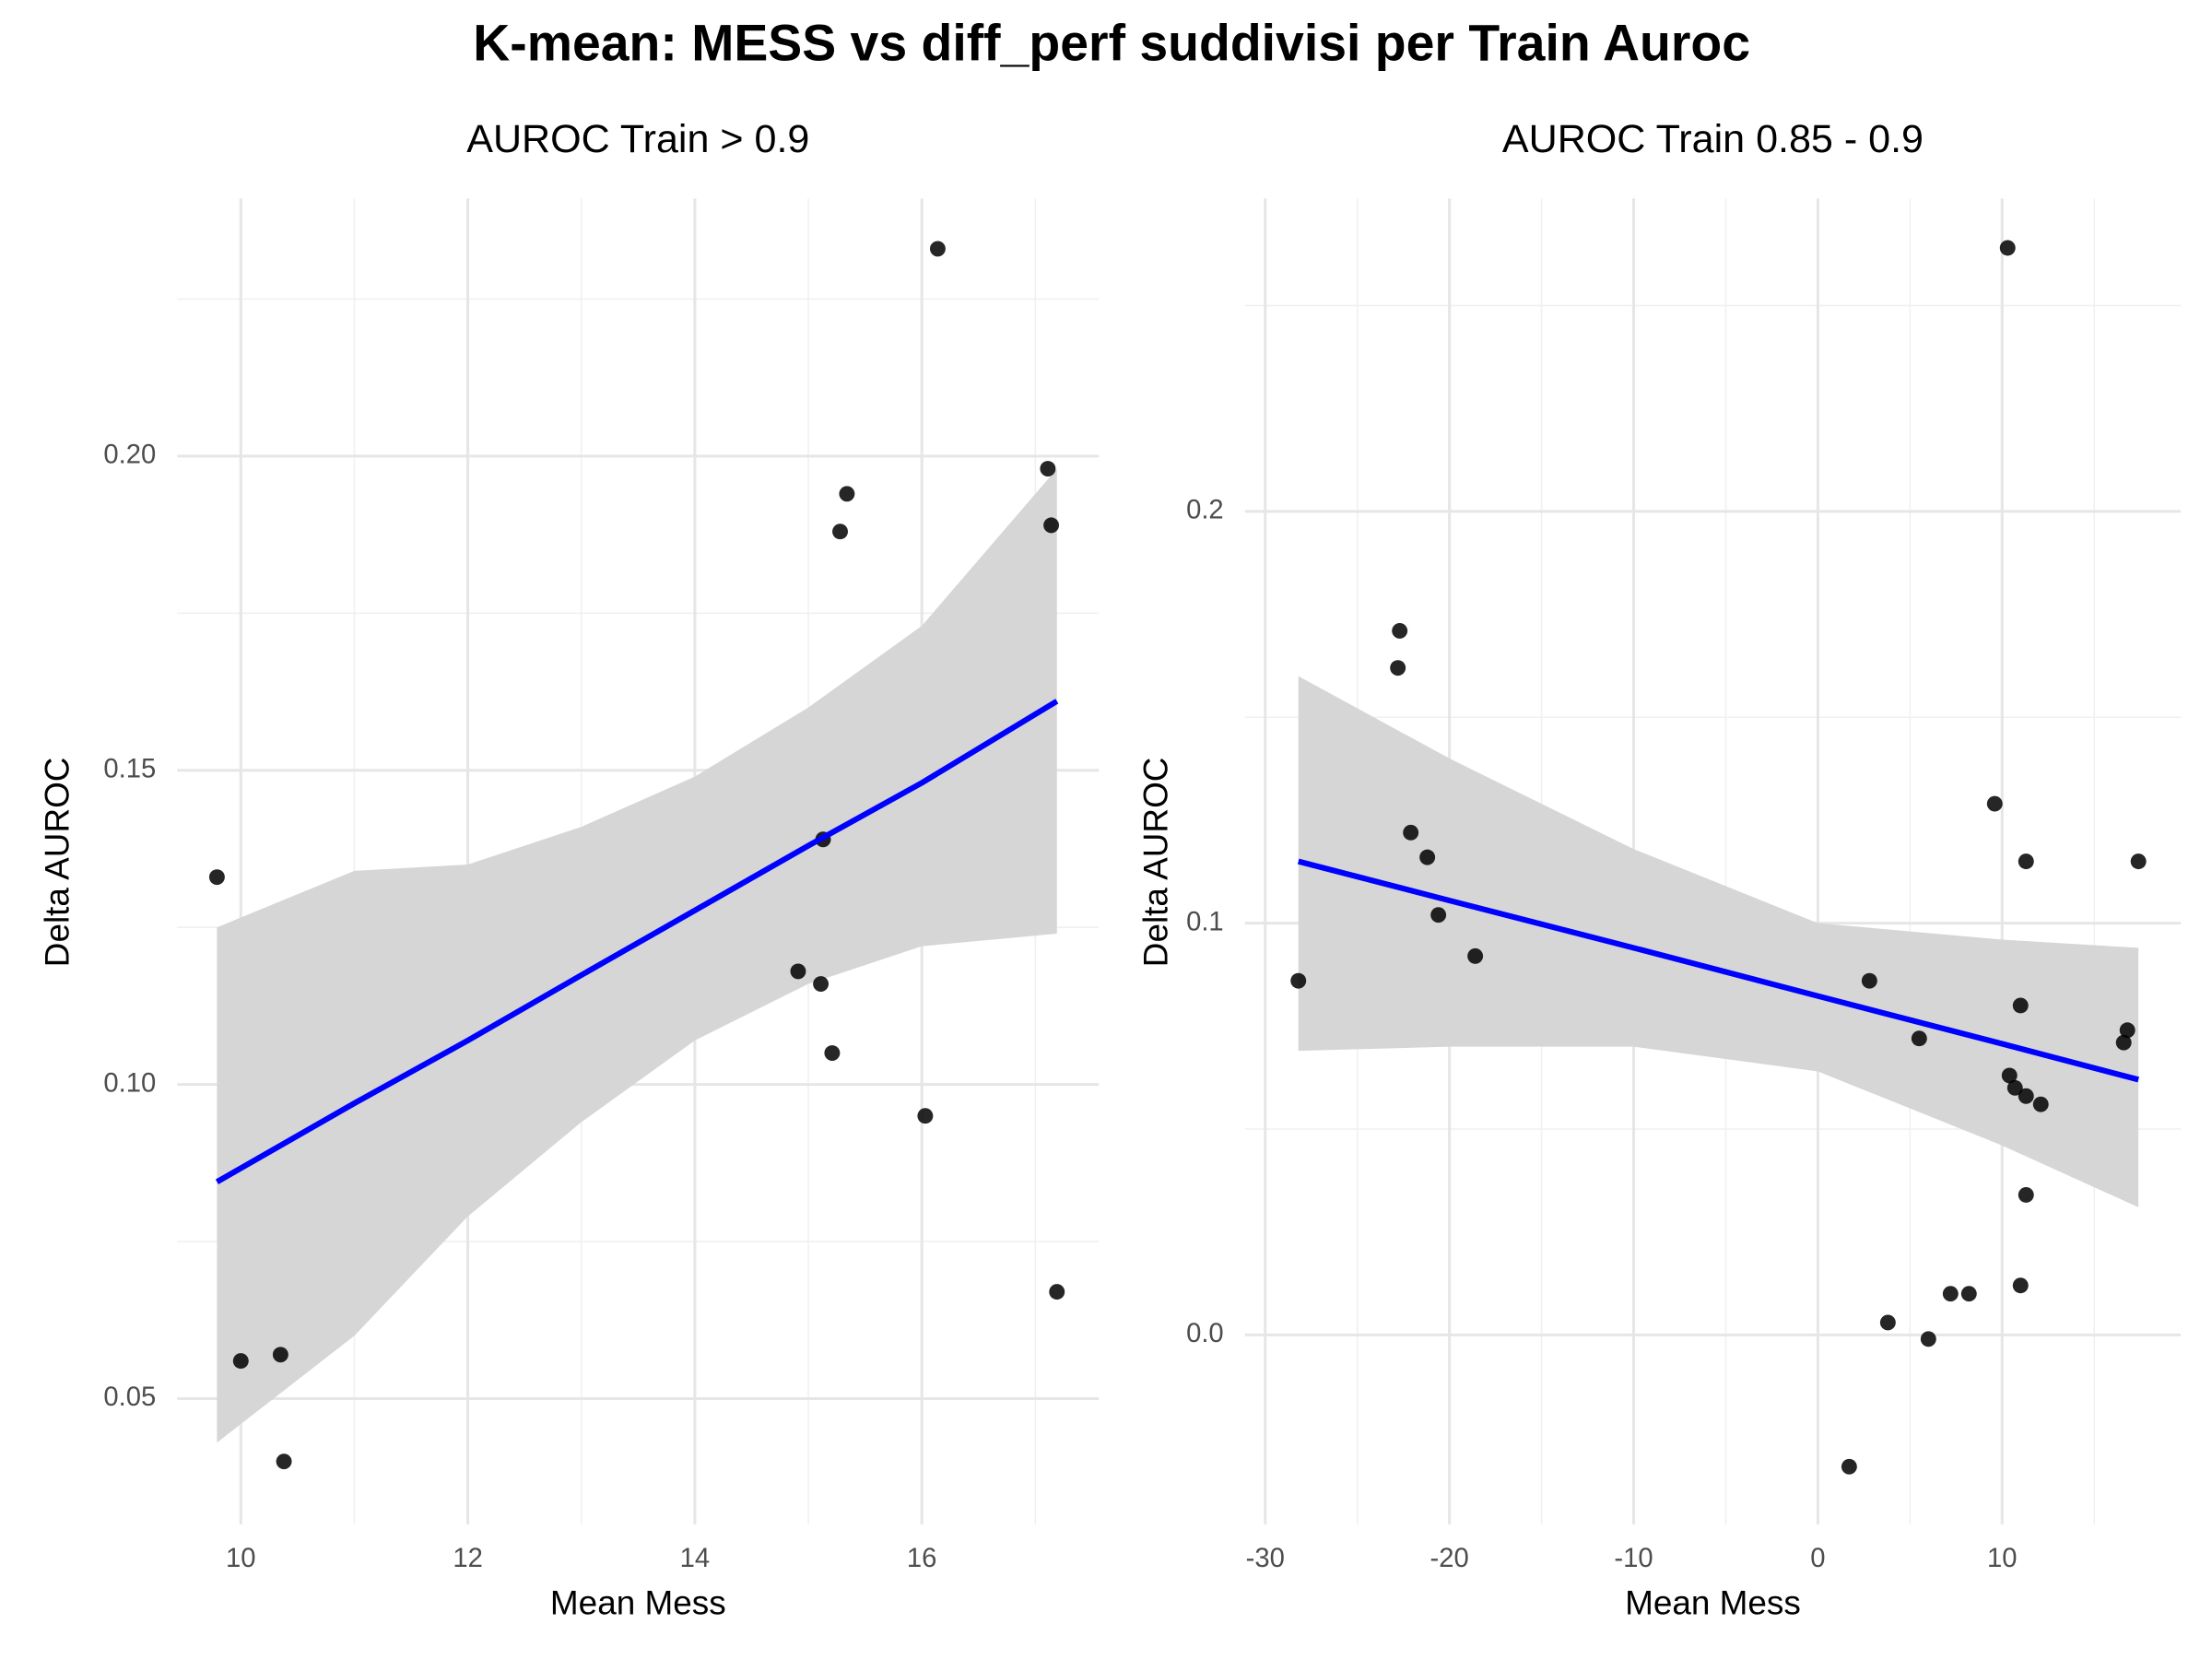  Describe the element at coordinates (1633, 1558) in the screenshot. I see `x-tick-label: -10` at that location.